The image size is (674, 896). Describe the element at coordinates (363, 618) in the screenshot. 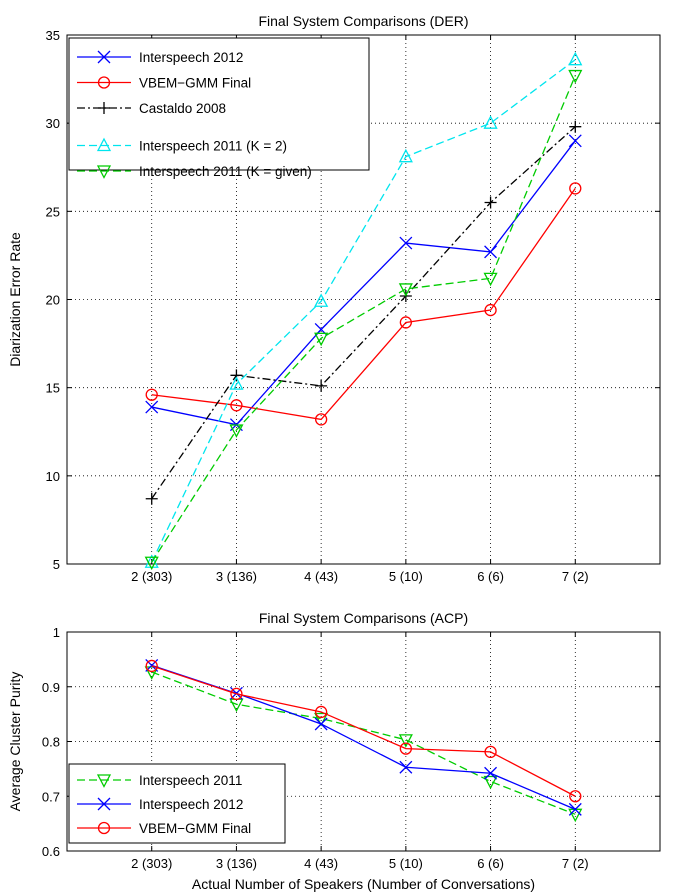

I see `chart-title: Final System Comparisons (ACP)` at that location.